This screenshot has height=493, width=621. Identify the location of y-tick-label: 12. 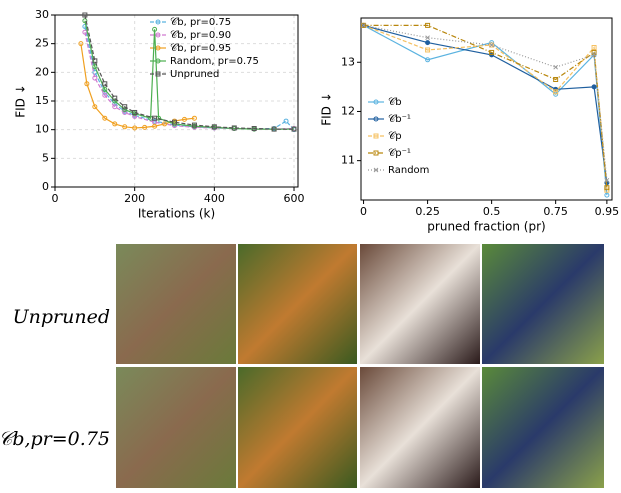
(348, 110).